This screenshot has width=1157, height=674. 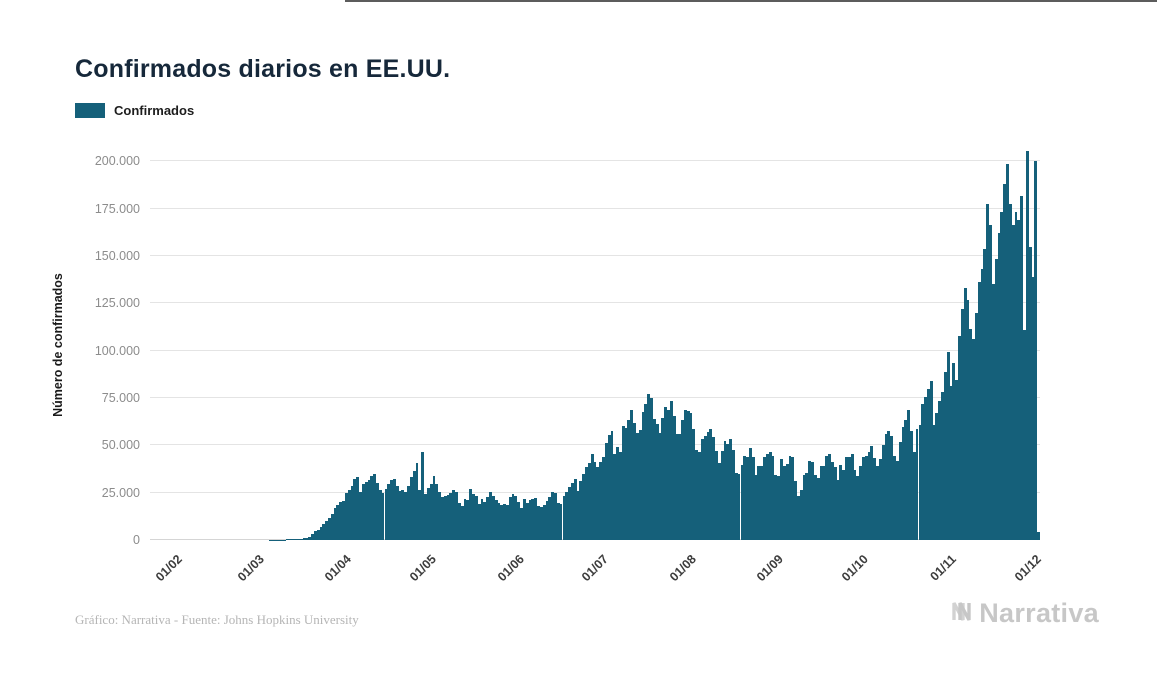 I want to click on x-tick-label: 01/09, so click(x=770, y=568).